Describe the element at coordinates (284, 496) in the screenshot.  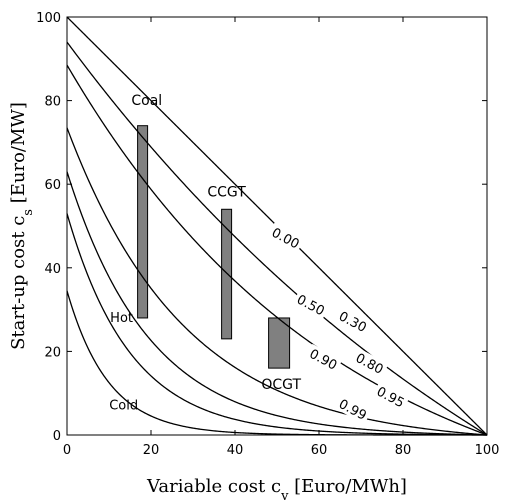
I see `x-axis-title-sub: v` at that location.